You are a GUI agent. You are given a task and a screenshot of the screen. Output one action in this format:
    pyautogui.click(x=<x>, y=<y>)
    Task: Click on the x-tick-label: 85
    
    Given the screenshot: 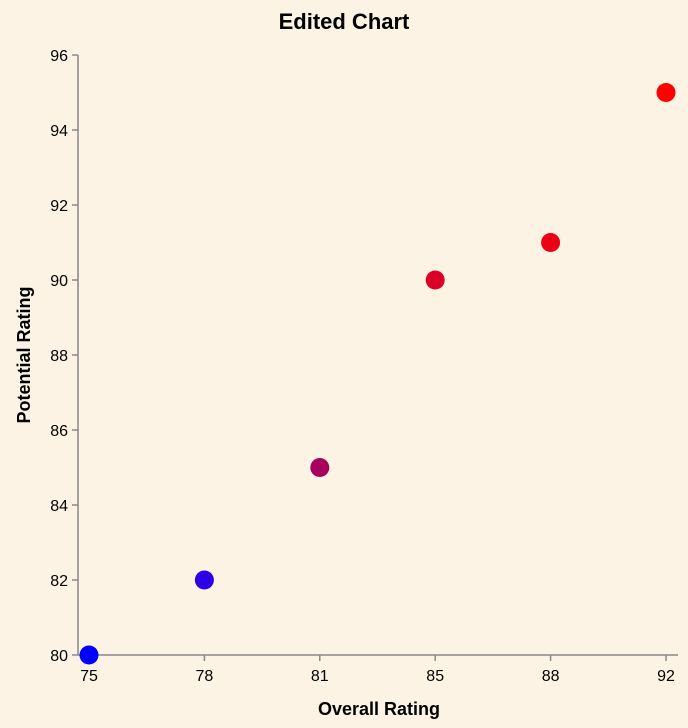 What is the action you would take?
    pyautogui.click(x=435, y=676)
    